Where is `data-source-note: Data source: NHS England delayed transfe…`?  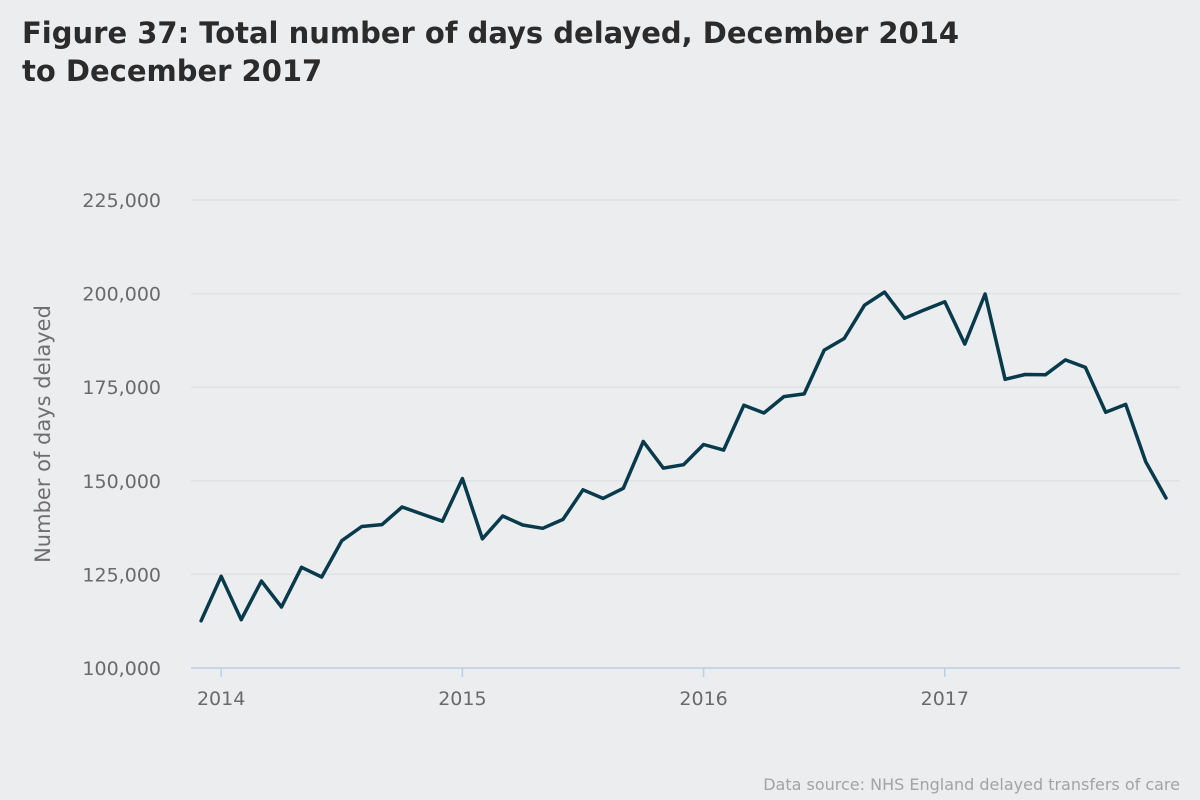
data-source-note: Data source: NHS England delayed transfe… is located at coordinates (971, 784).